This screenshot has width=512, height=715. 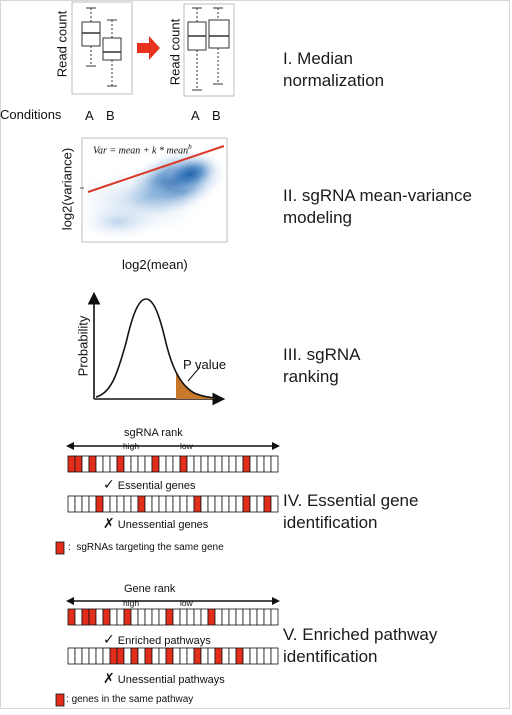 What do you see at coordinates (334, 80) in the screenshot?
I see `step-1-line2: normalization` at bounding box center [334, 80].